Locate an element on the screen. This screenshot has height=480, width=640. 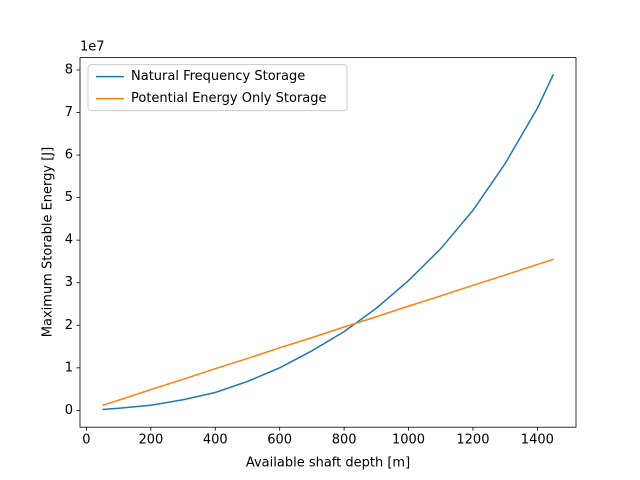
x-tick-label: 1000 is located at coordinates (408, 440).